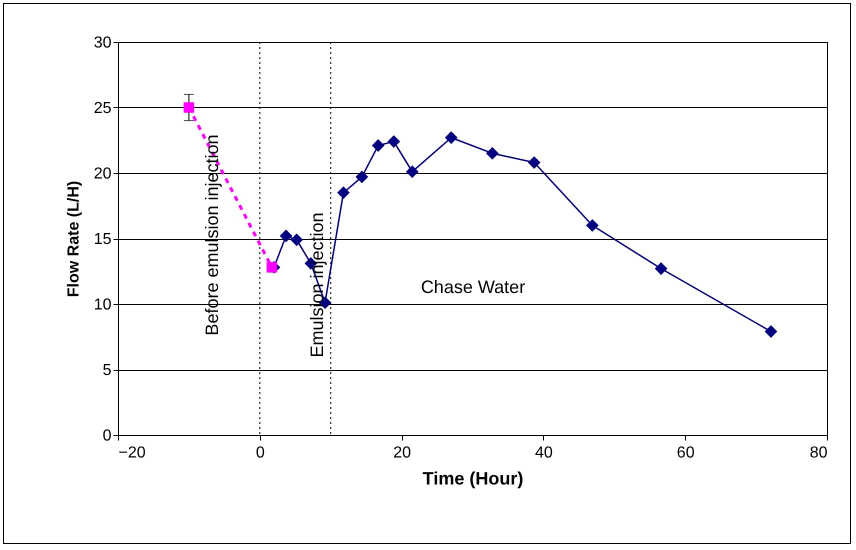  I want to click on y-tick-label: 25, so click(103, 108).